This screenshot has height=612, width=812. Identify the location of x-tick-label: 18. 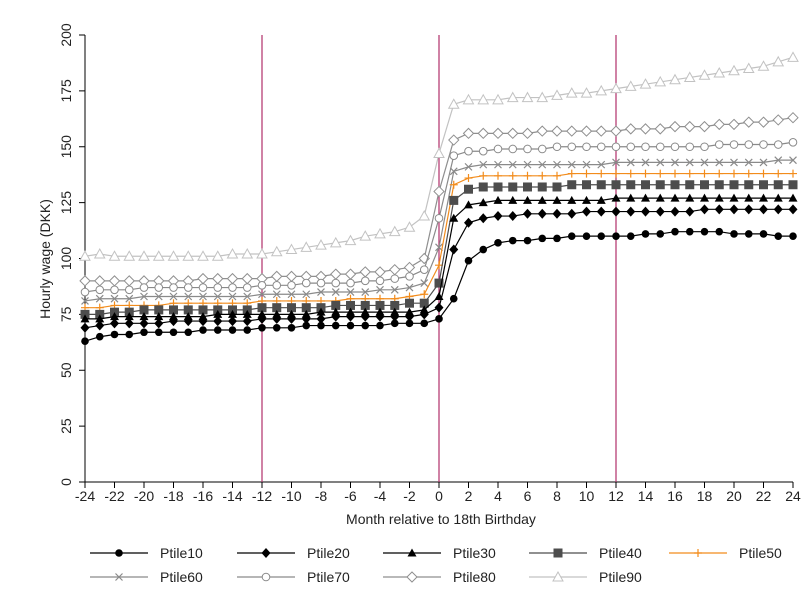
(705, 496).